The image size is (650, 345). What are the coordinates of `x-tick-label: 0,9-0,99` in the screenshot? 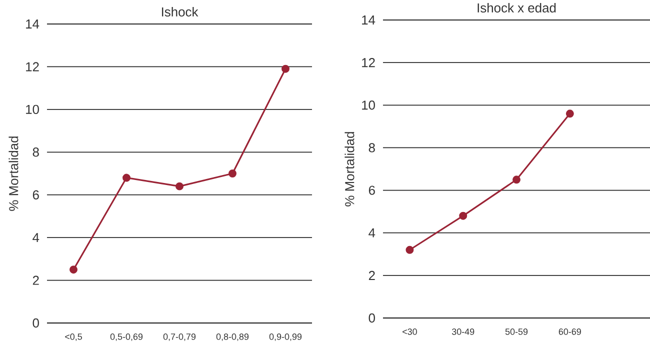 It's located at (285, 337).